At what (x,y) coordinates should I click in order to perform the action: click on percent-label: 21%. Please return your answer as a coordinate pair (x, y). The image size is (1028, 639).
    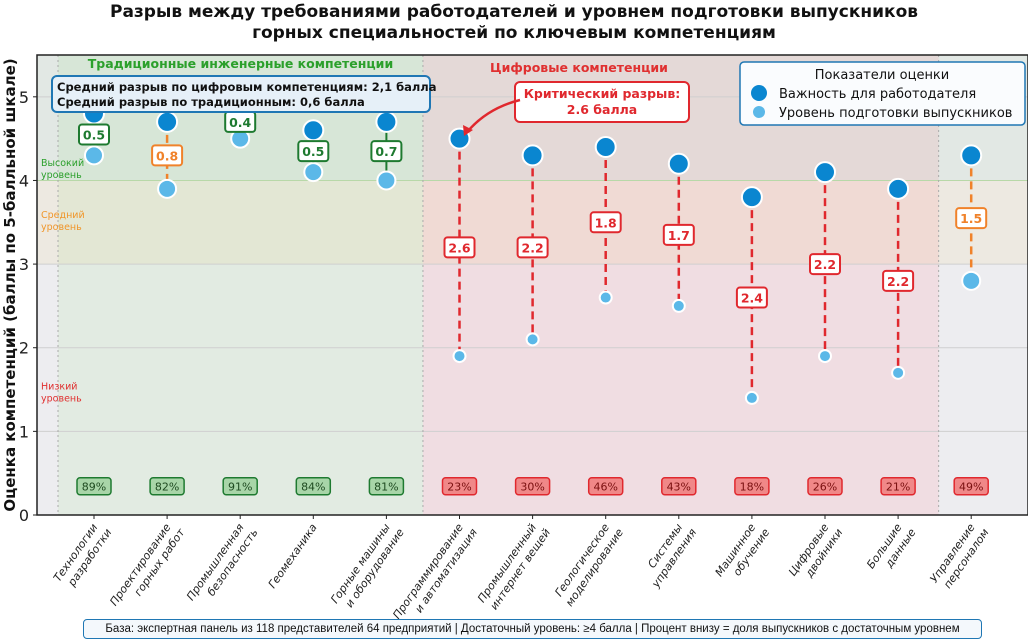
    Looking at the image, I should click on (898, 487).